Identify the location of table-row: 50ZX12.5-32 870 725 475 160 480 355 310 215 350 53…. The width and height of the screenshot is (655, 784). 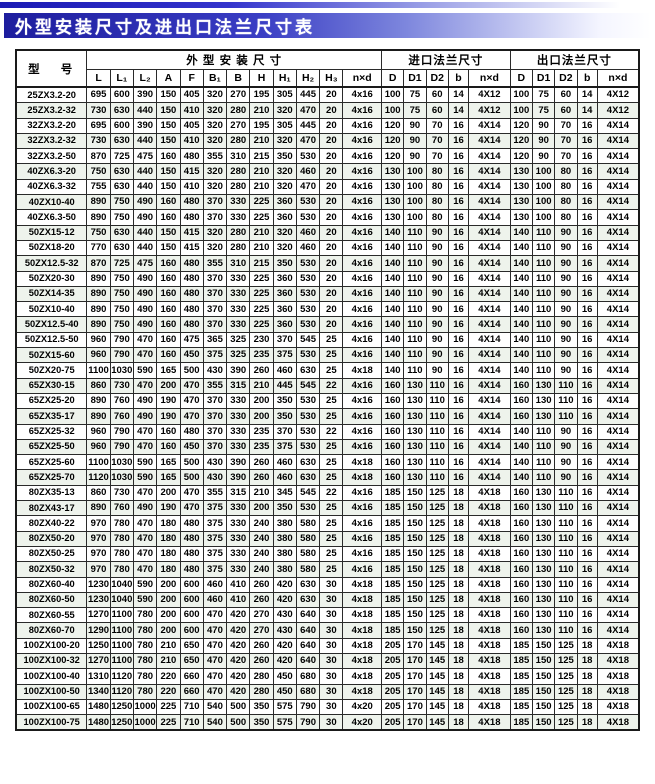
(327, 263).